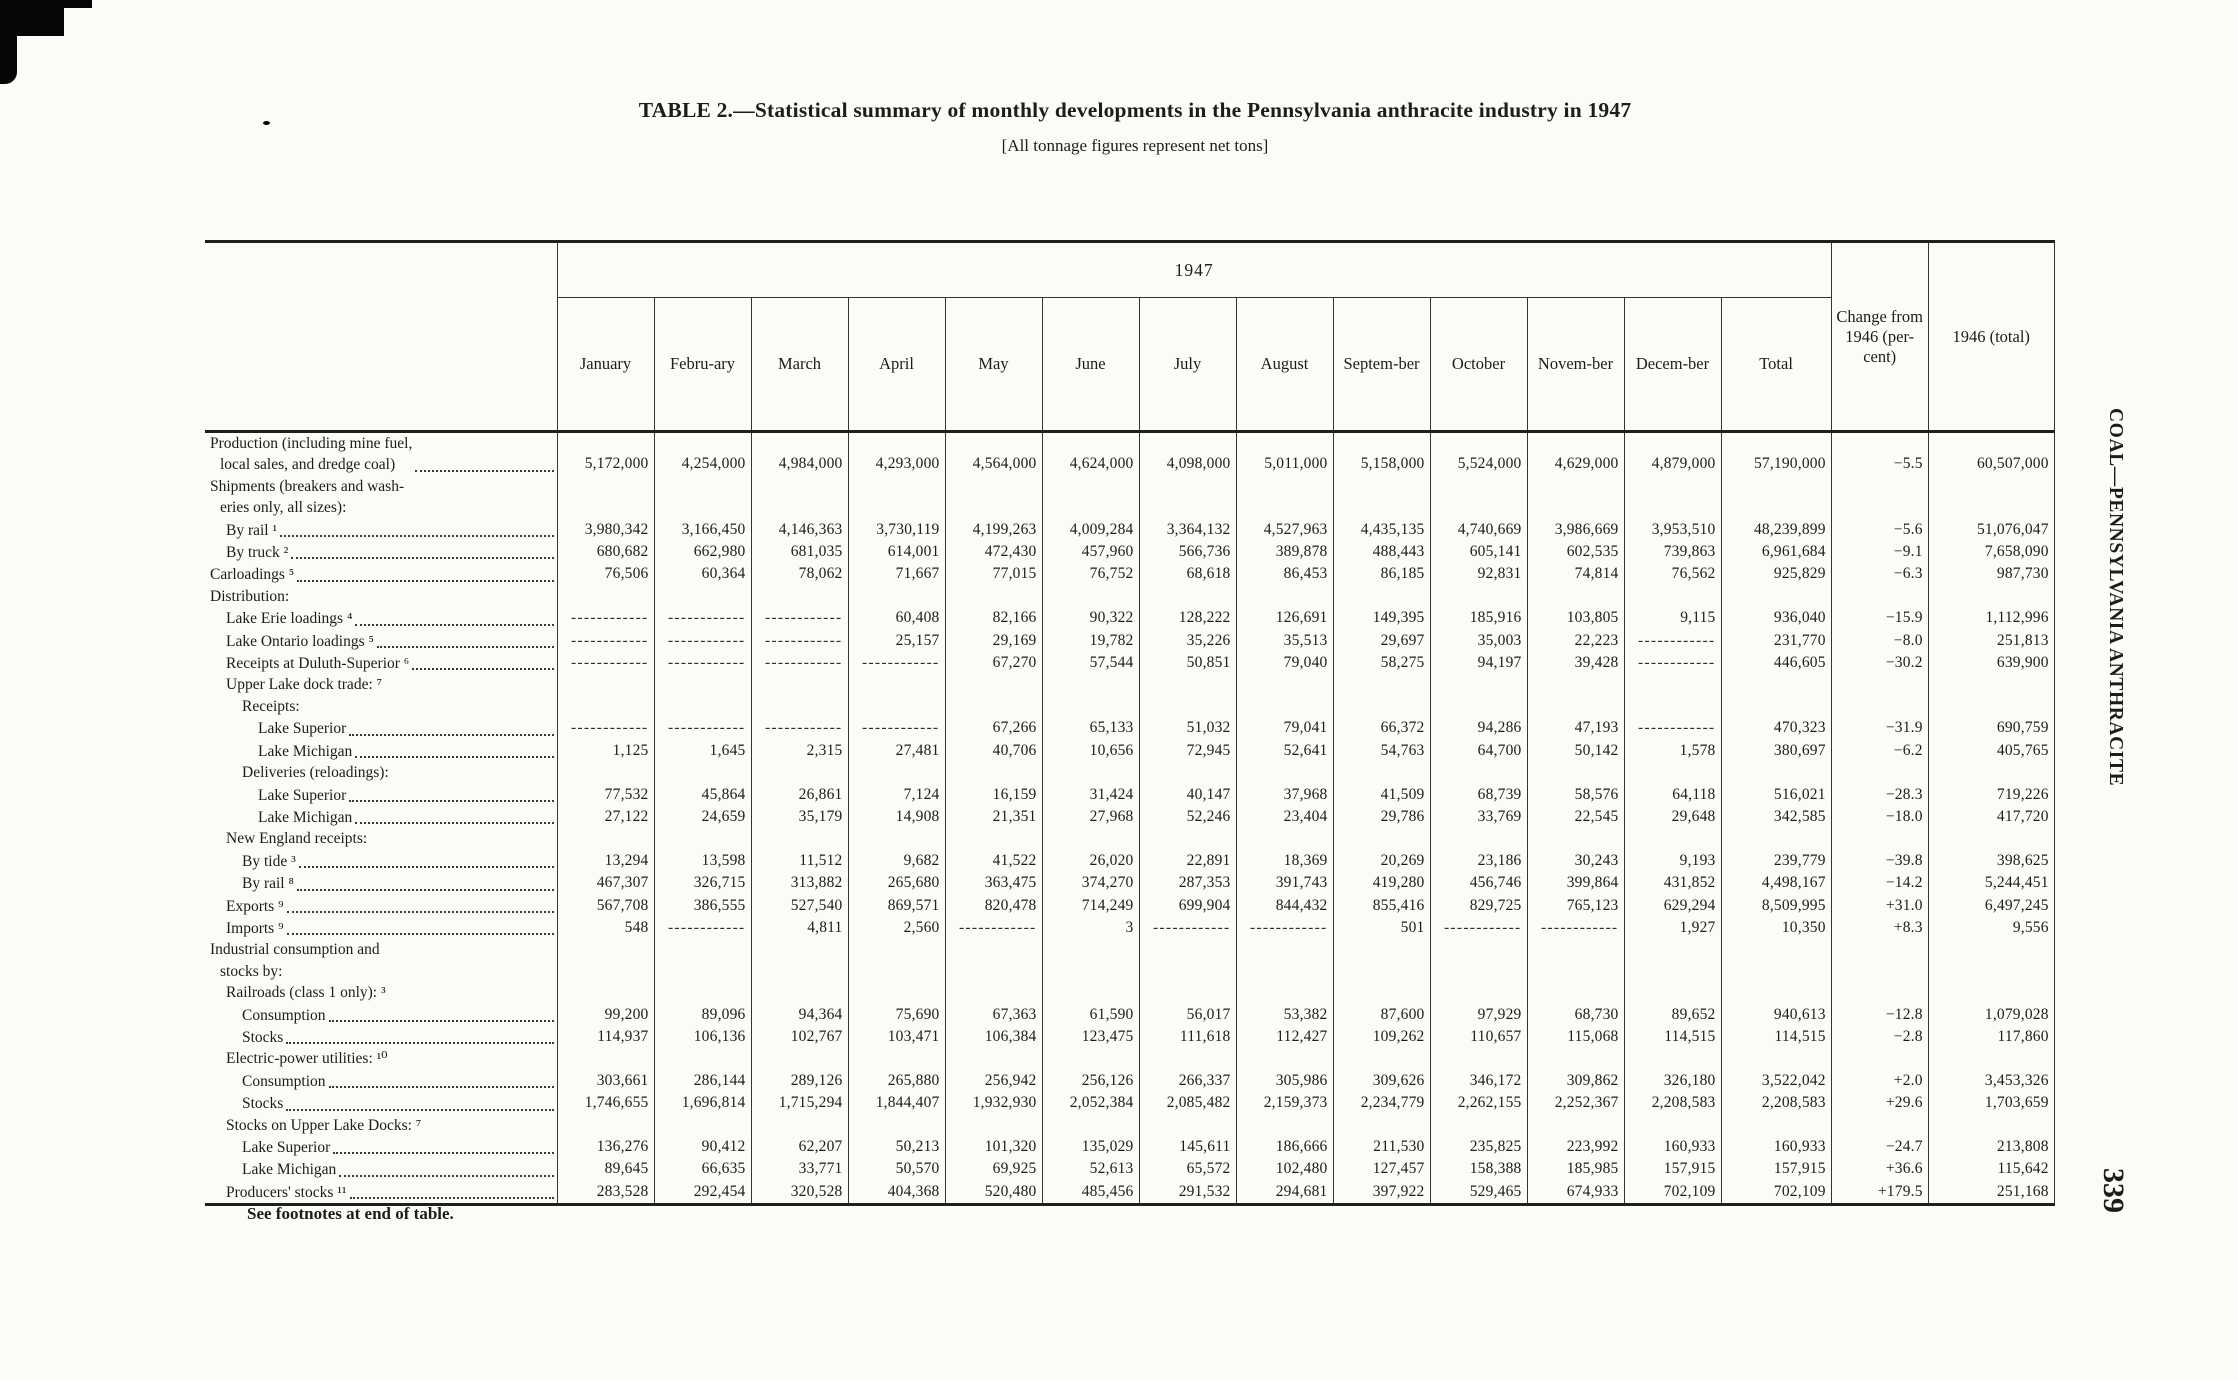 The image size is (2238, 1380). What do you see at coordinates (1090, 364) in the screenshot?
I see `column-header: June` at bounding box center [1090, 364].